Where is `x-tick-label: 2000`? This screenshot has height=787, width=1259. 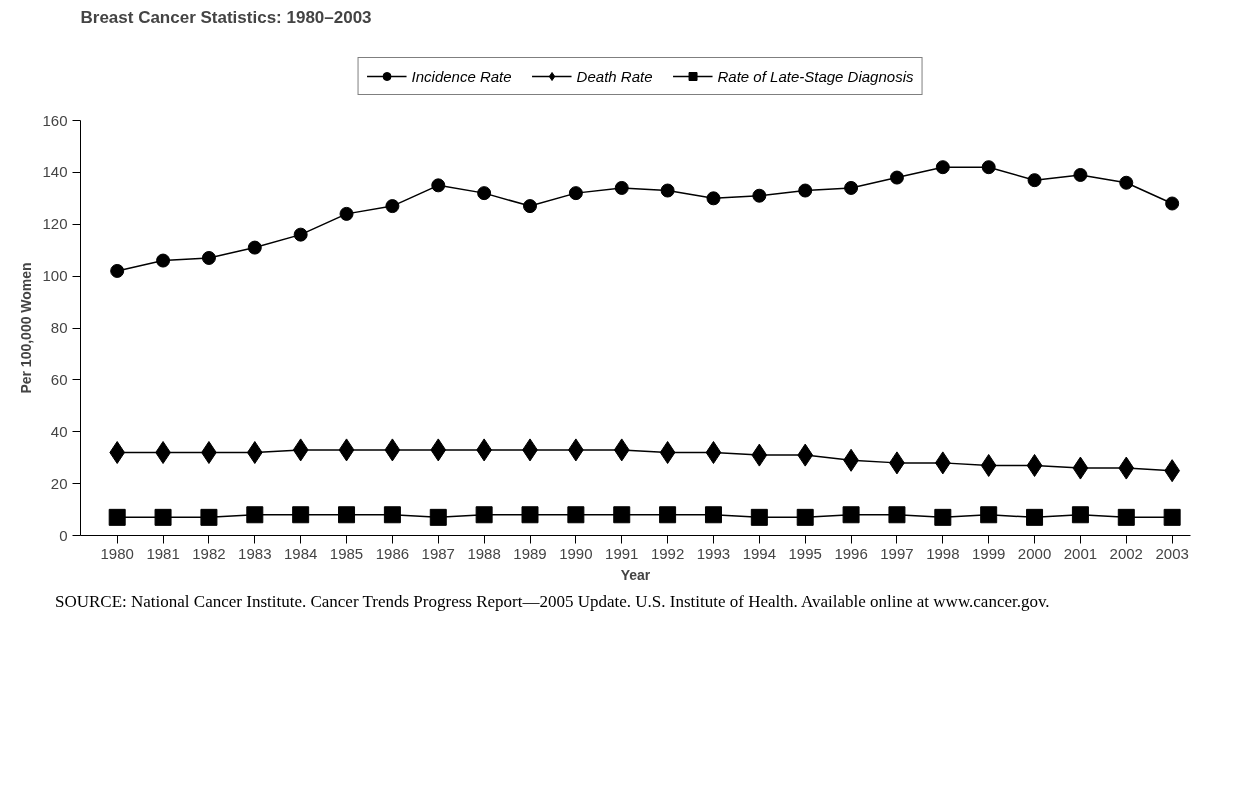
x-tick-label: 2000 is located at coordinates (1034, 553).